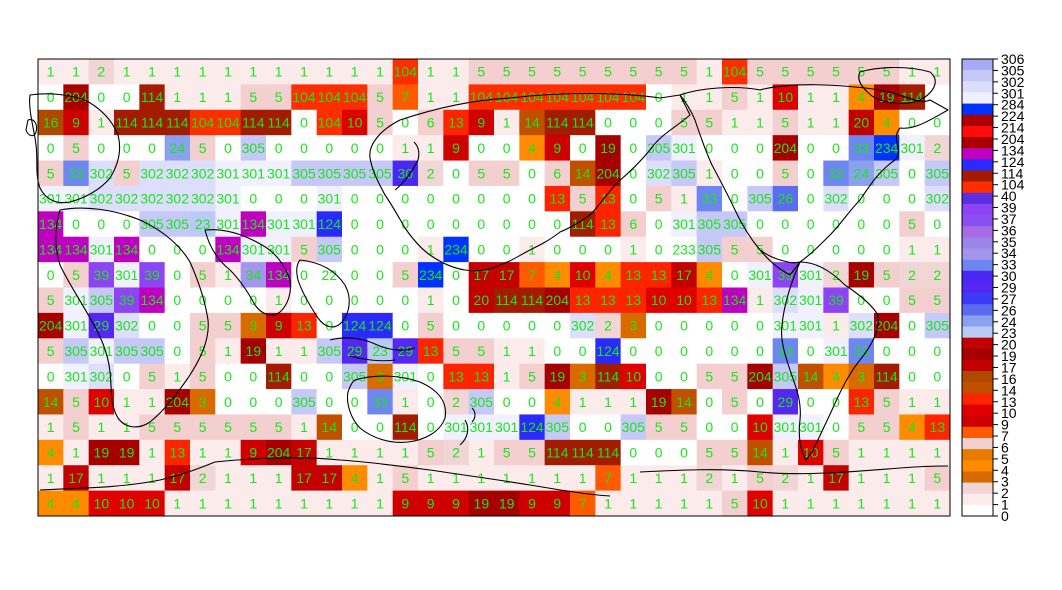  I want to click on cell-value-label: 302, so click(203, 173).